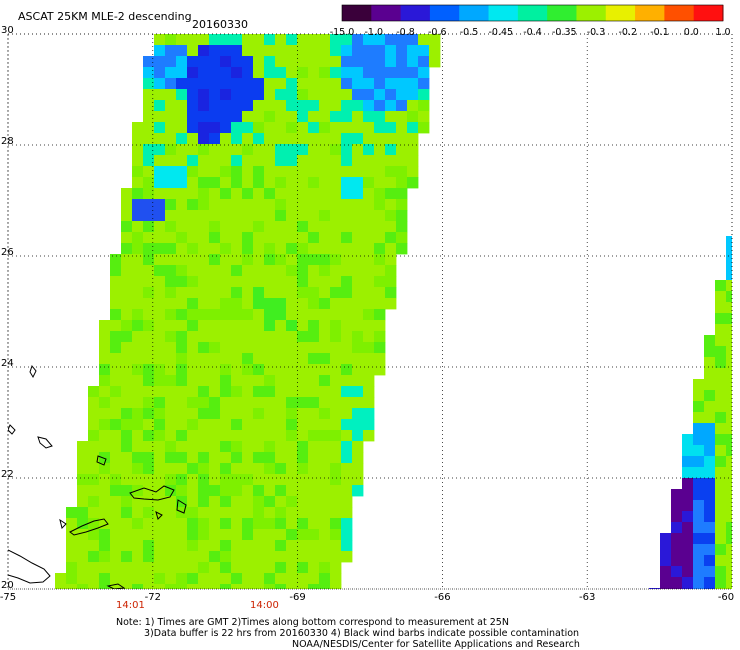 This screenshot has width=740, height=650. Describe the element at coordinates (7, 30) in the screenshot. I see `lat-tick-label: 30` at that location.